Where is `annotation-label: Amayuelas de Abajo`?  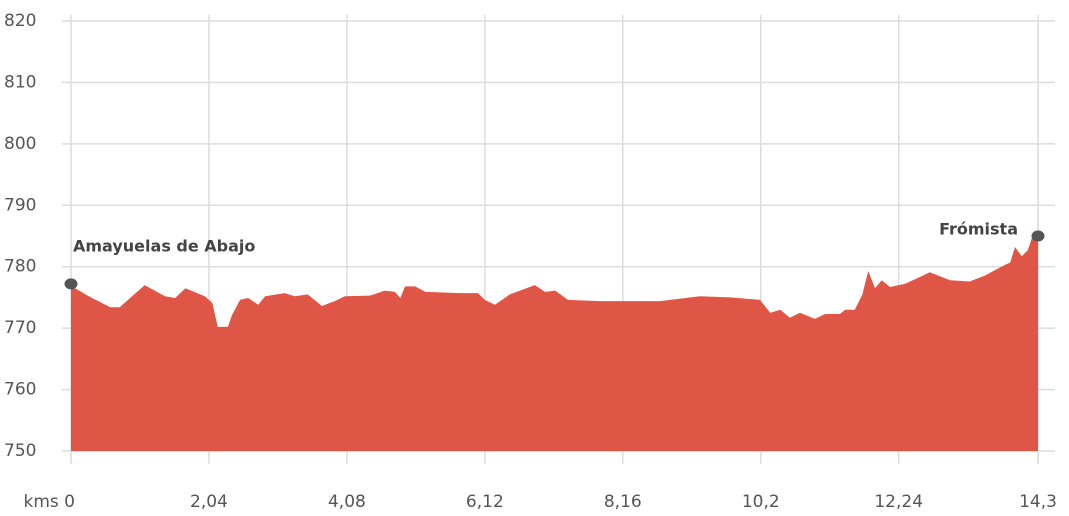
annotation-label: Amayuelas de Abajo is located at coordinates (164, 245).